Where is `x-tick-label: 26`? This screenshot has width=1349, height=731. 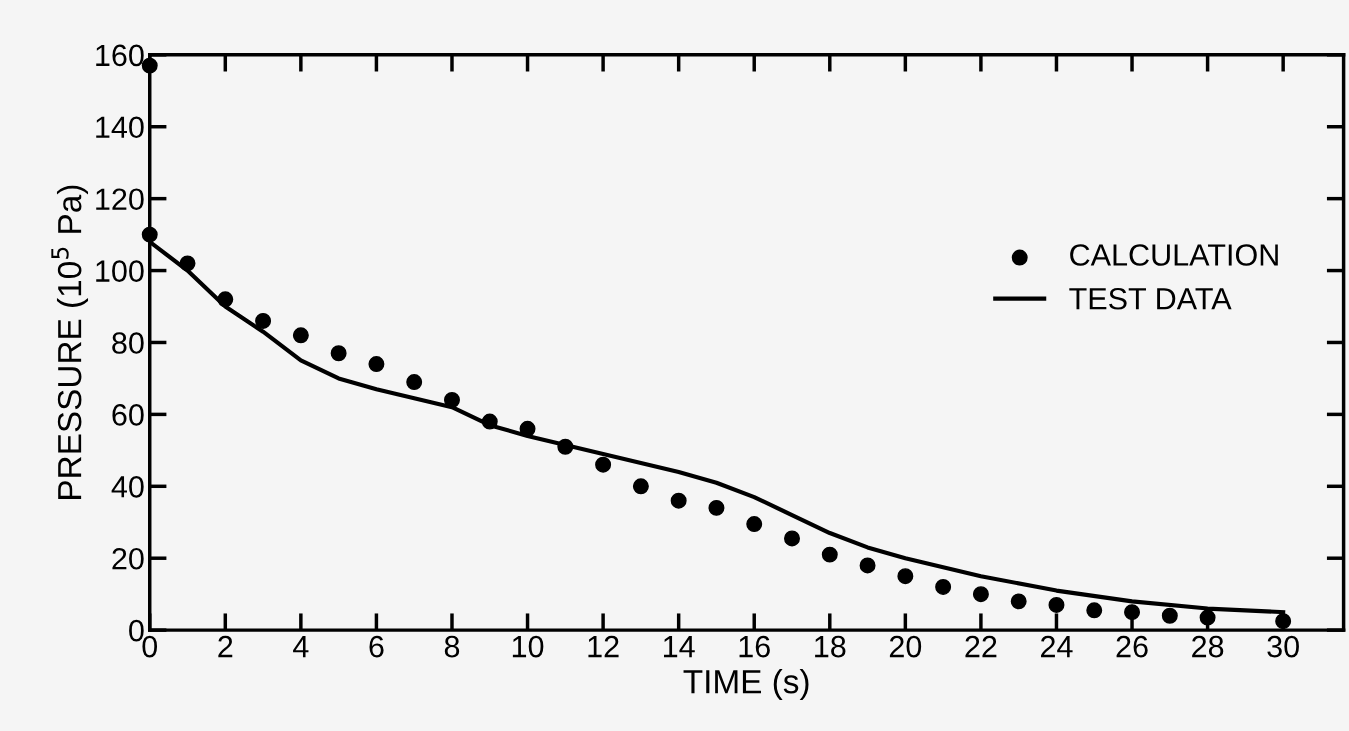 x-tick-label: 26 is located at coordinates (1132, 646).